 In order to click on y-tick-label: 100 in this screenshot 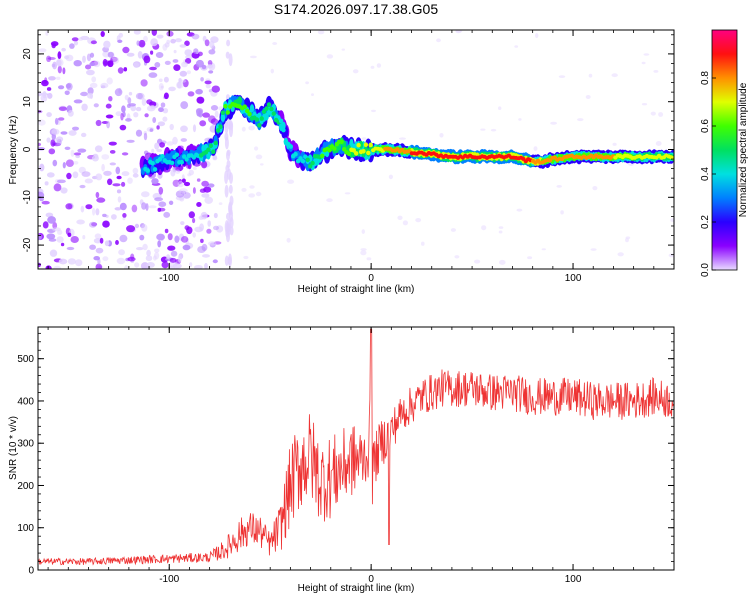, I will do `click(25, 528)`.